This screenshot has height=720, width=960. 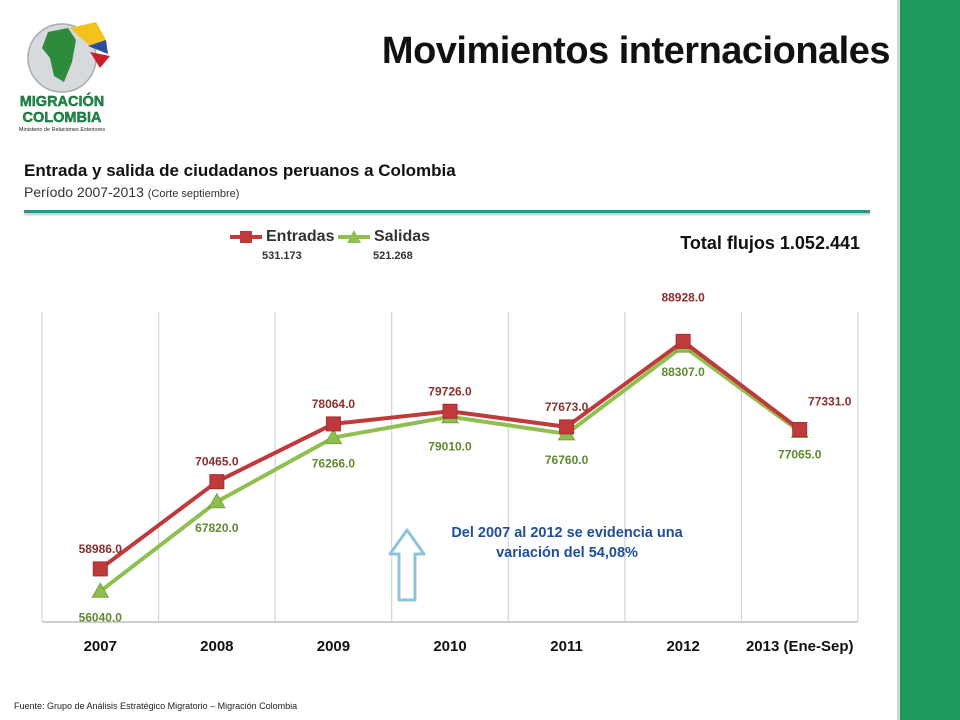 I want to click on right-band-edge, so click(x=898, y=360).